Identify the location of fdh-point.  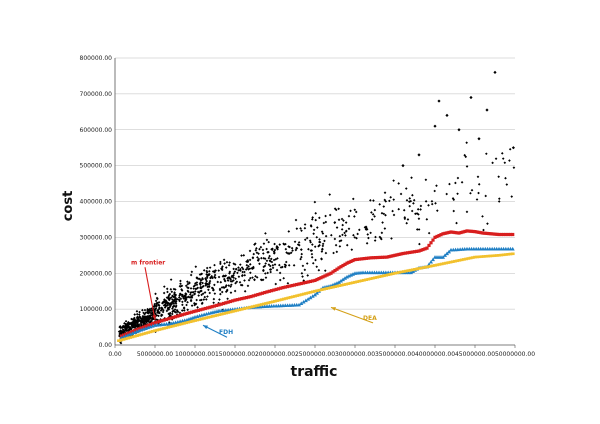
(345, 278).